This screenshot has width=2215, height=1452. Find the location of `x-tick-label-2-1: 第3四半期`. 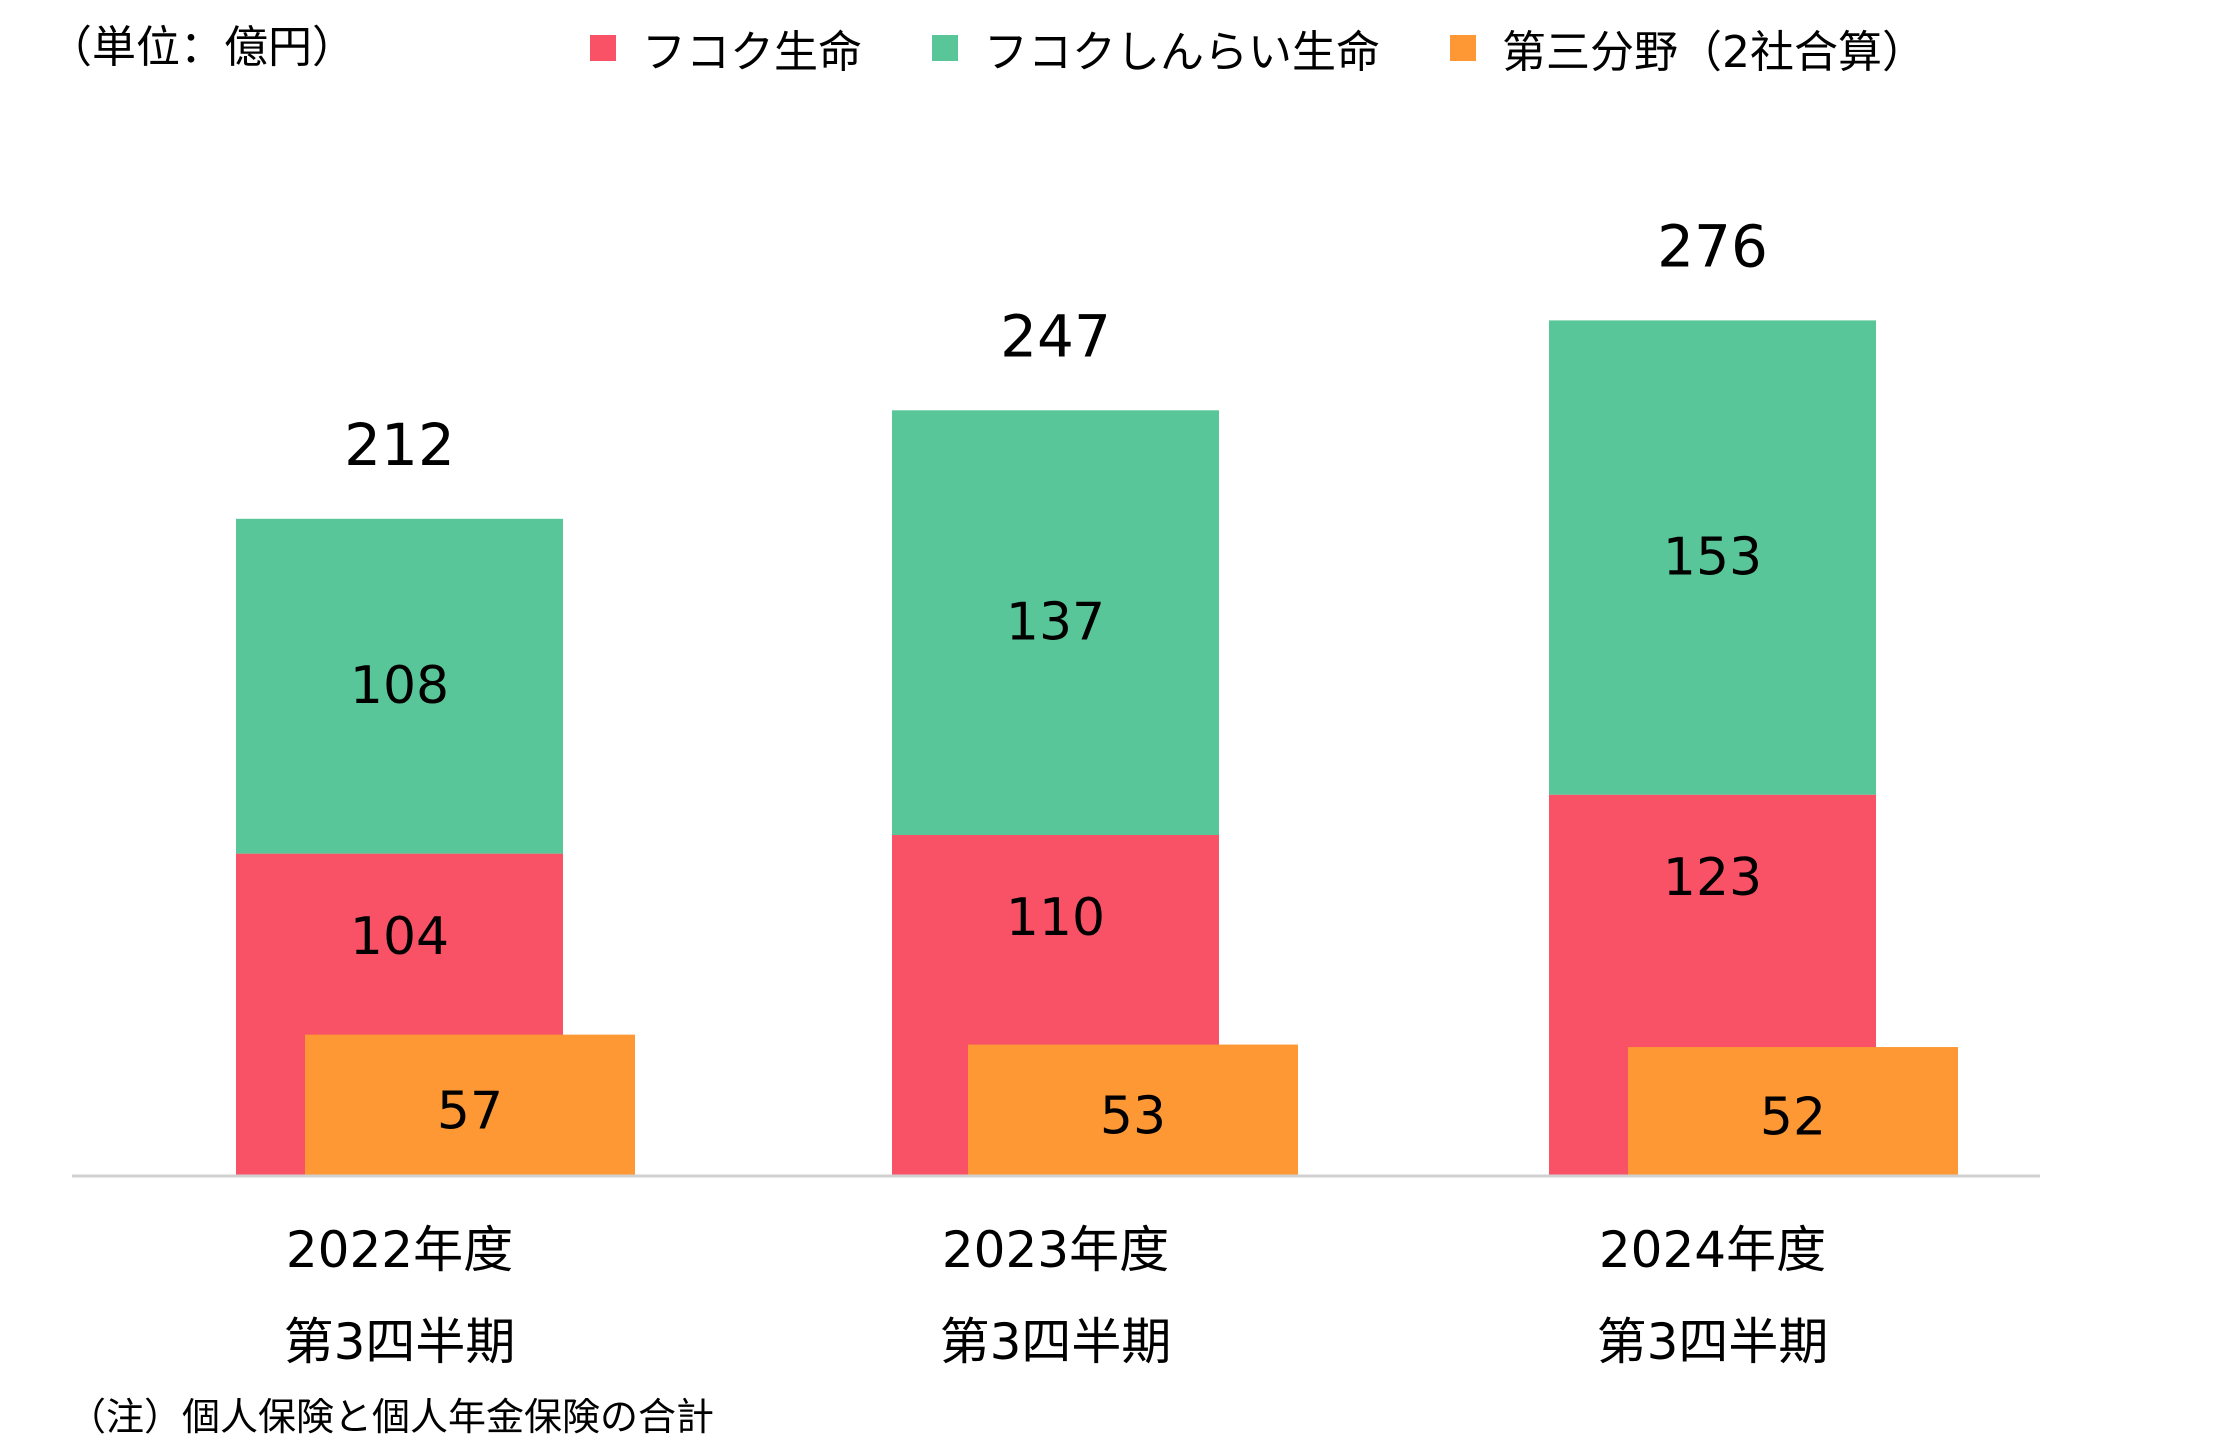

x-tick-label-2-1: 第3四半期 is located at coordinates (1713, 1342).